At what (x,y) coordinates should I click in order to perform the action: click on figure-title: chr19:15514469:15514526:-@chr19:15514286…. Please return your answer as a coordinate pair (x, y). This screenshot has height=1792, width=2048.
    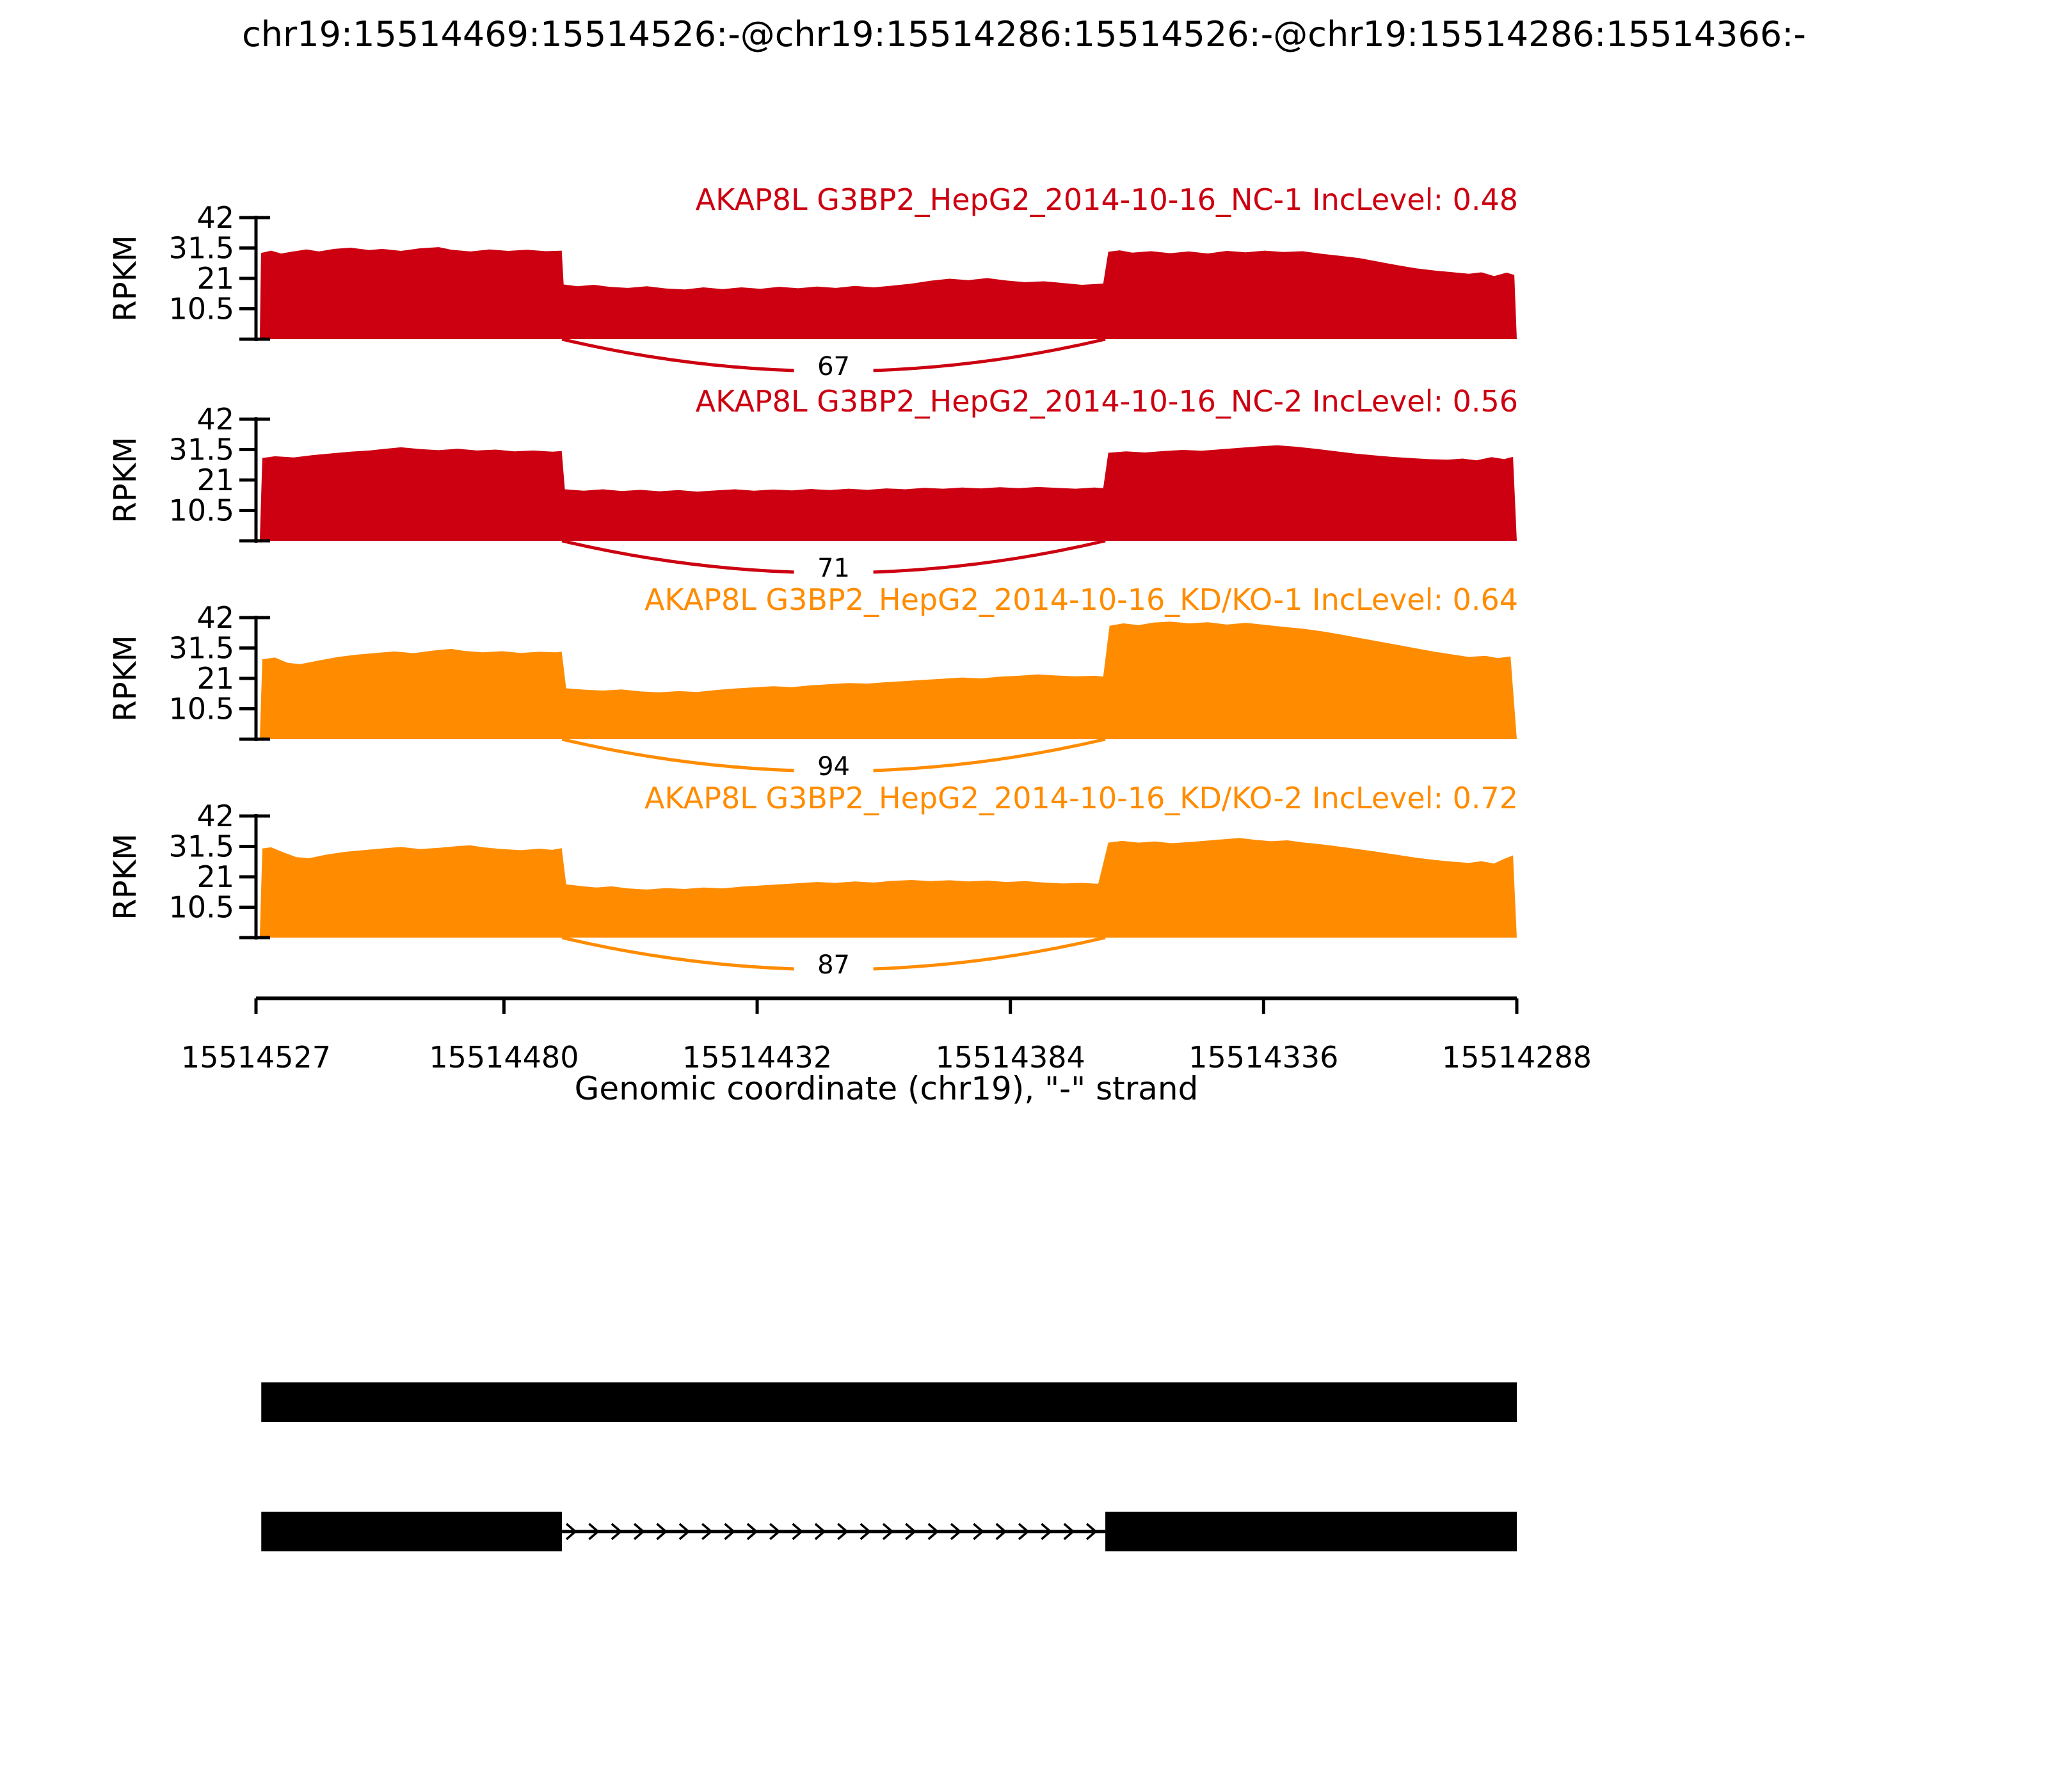
    Looking at the image, I should click on (1024, 34).